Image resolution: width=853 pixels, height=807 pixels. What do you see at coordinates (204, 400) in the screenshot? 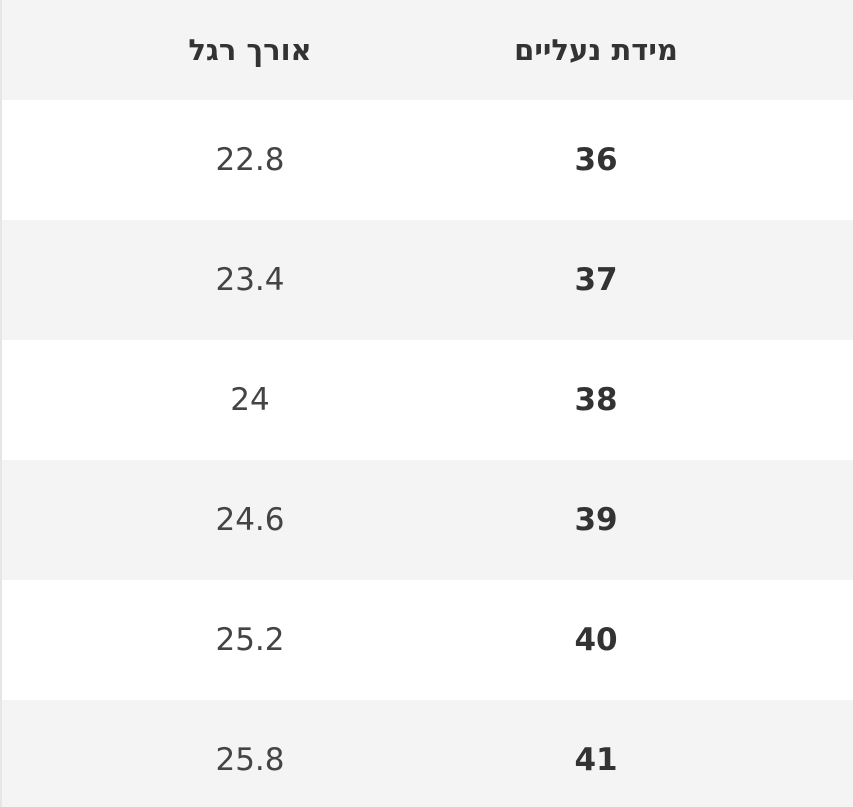
I see `table-cell: 24` at bounding box center [204, 400].